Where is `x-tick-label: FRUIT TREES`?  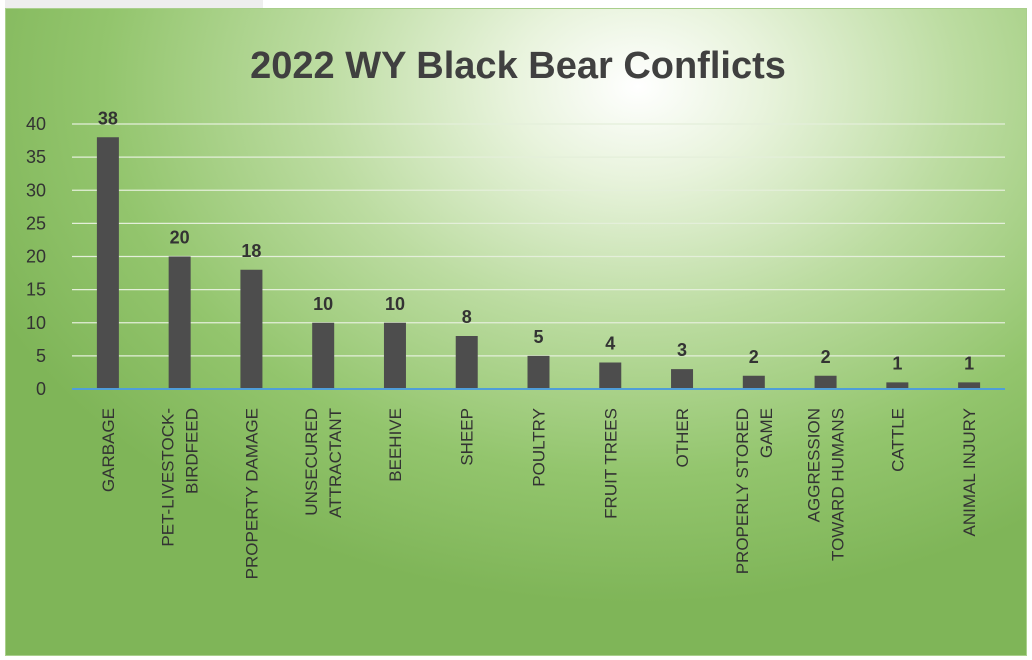
x-tick-label: FRUIT TREES is located at coordinates (610, 463).